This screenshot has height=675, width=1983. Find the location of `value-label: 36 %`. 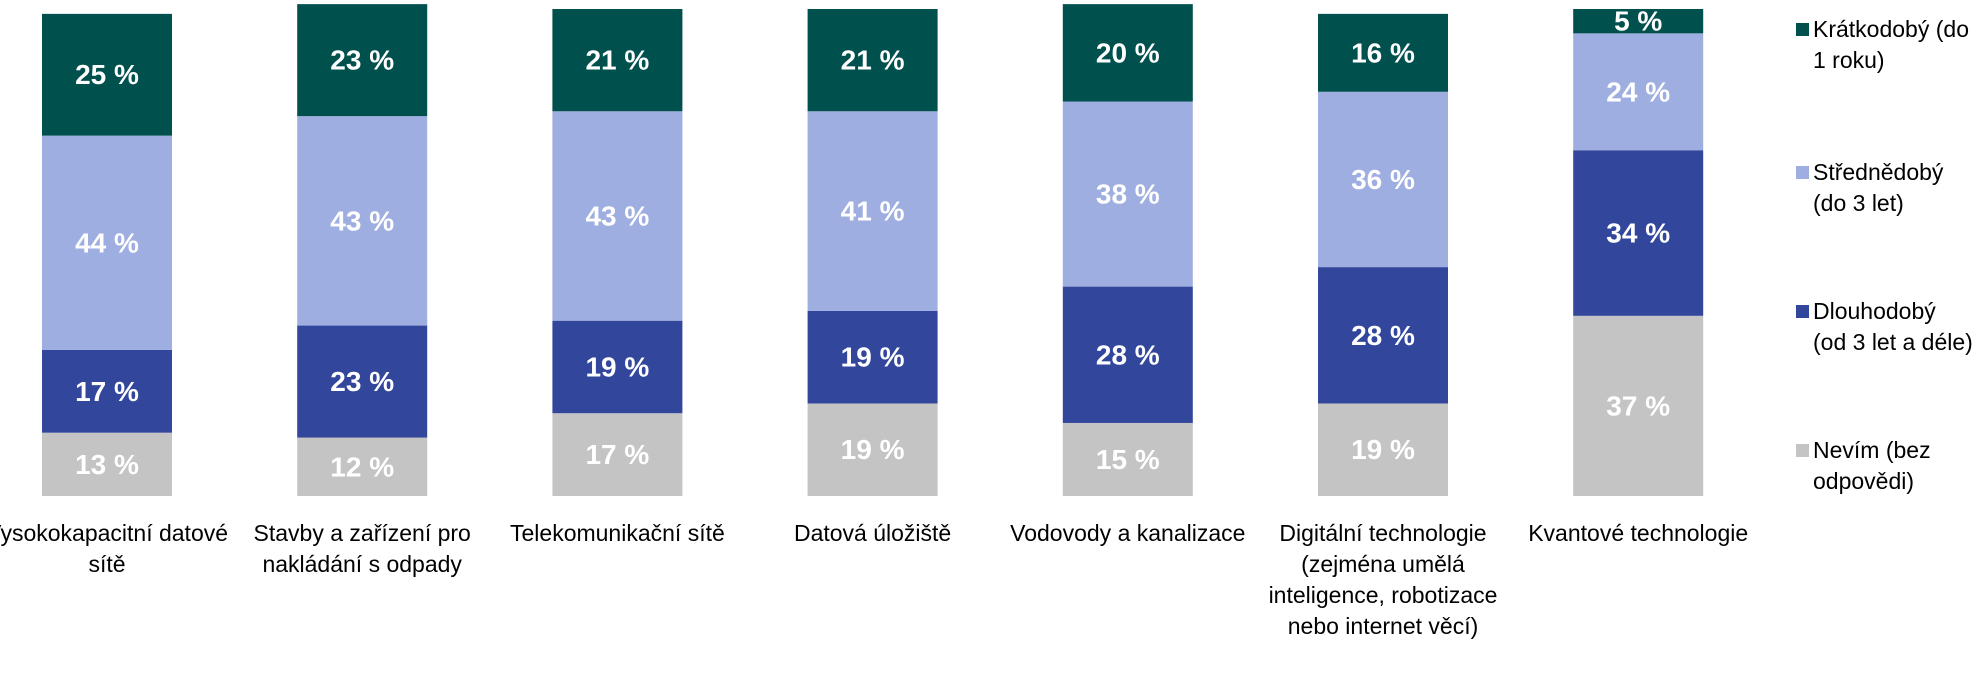

value-label: 36 % is located at coordinates (1383, 179).